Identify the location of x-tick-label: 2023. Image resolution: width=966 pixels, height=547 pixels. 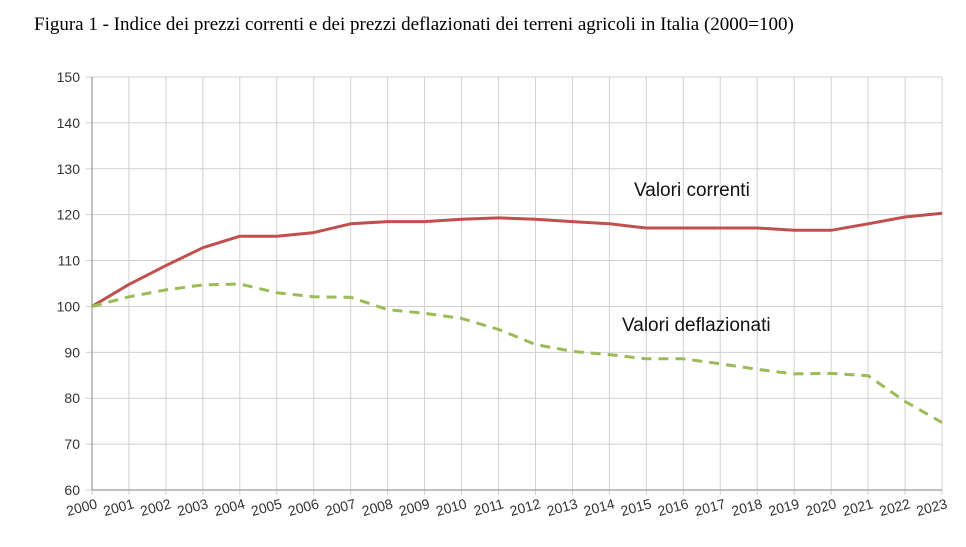
(932, 507).